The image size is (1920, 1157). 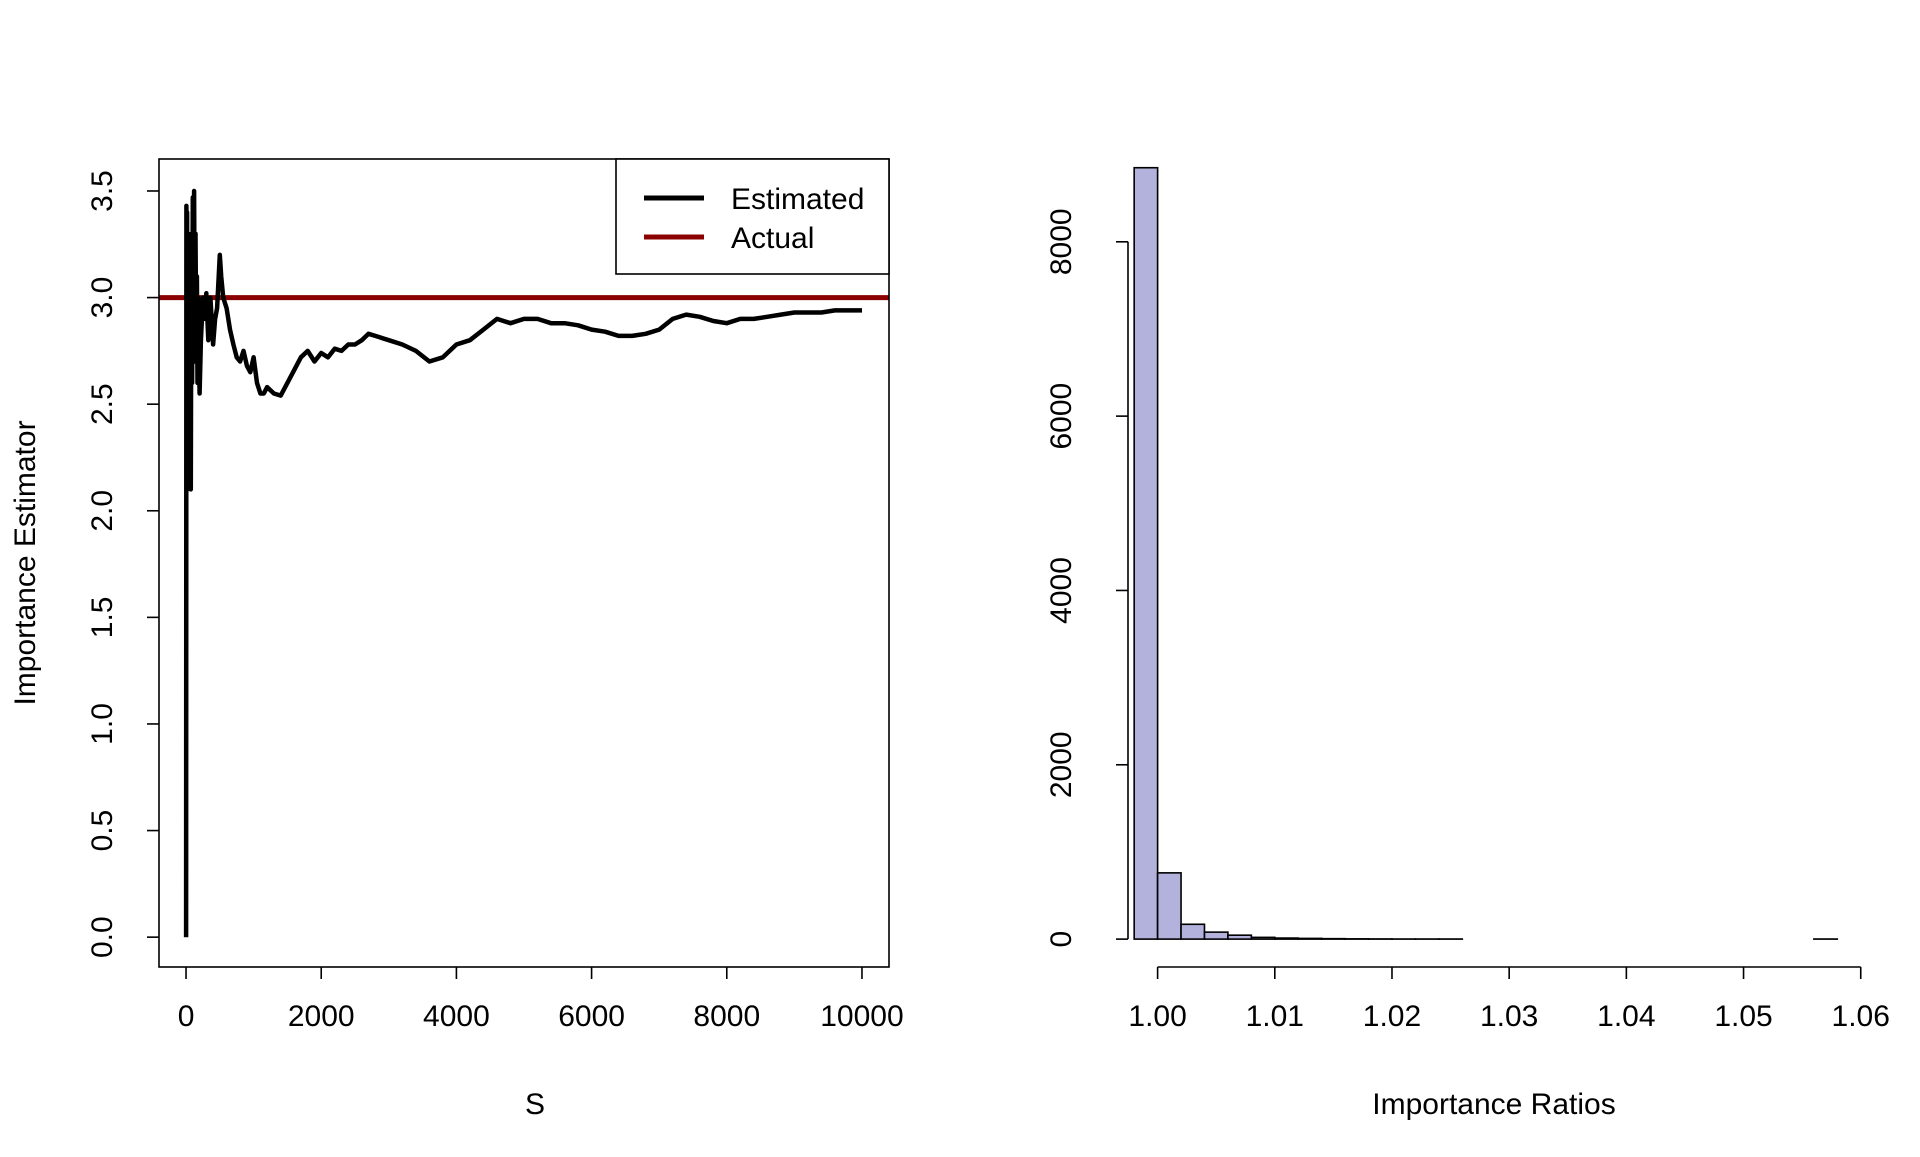 What do you see at coordinates (772, 238) in the screenshot?
I see `legend-label-actual: Actual` at bounding box center [772, 238].